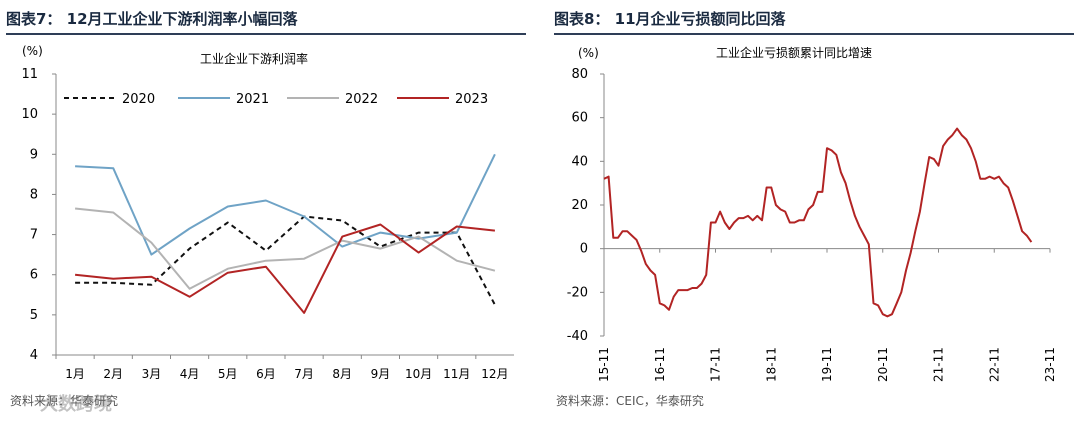  I want to click on y-tick-label: 6, so click(34, 275).